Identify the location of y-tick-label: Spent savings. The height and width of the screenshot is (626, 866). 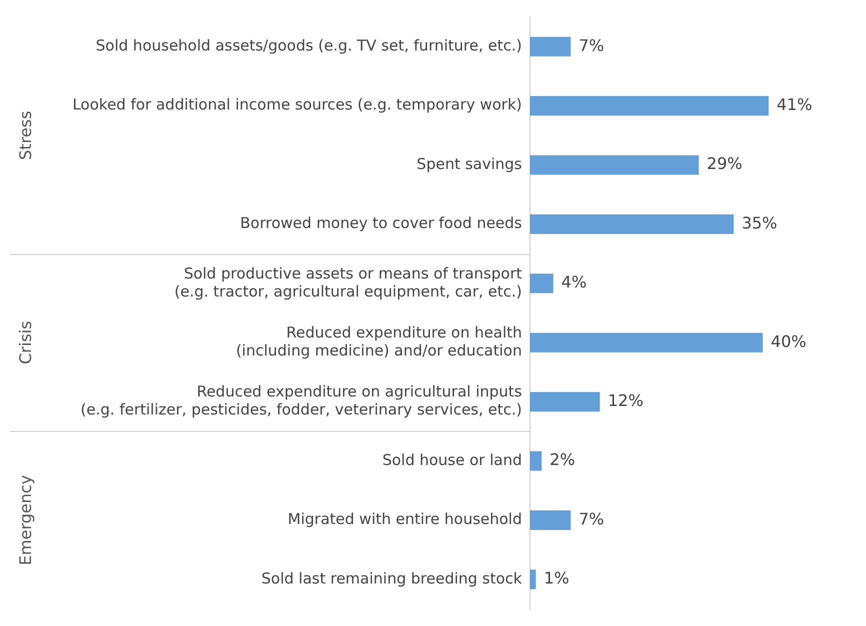
(469, 163).